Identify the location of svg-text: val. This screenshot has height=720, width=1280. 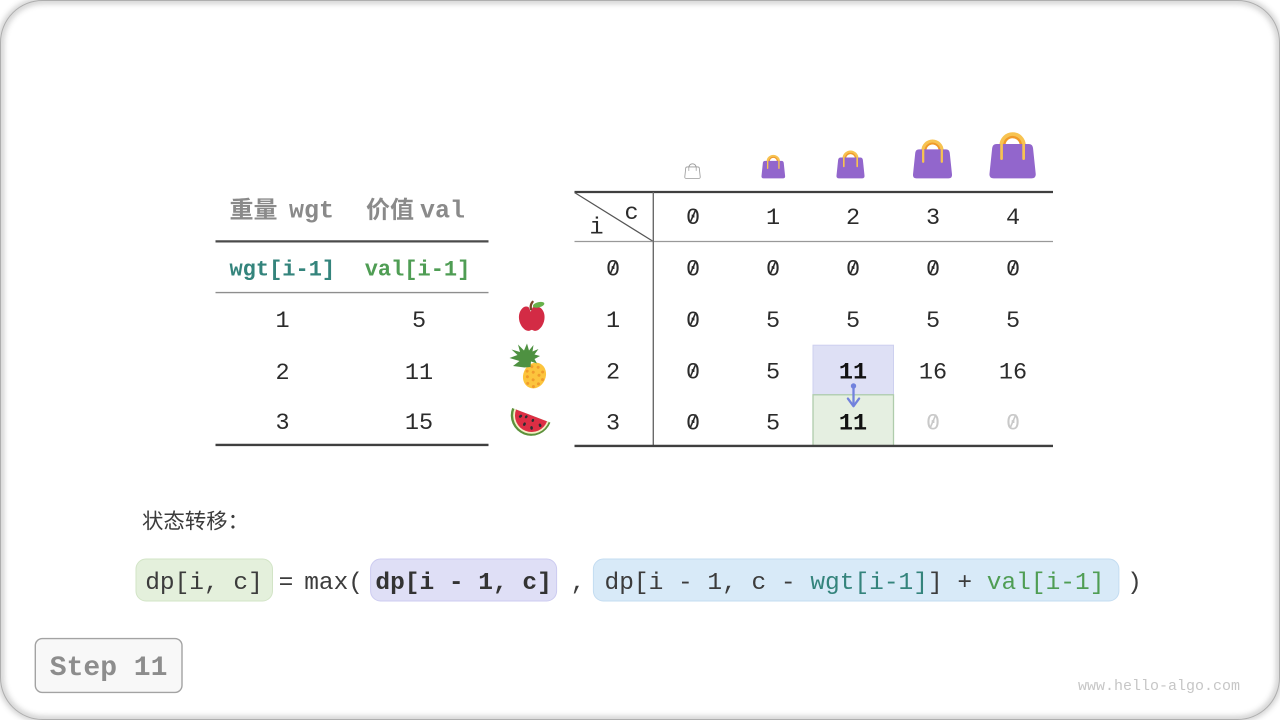
(442, 211).